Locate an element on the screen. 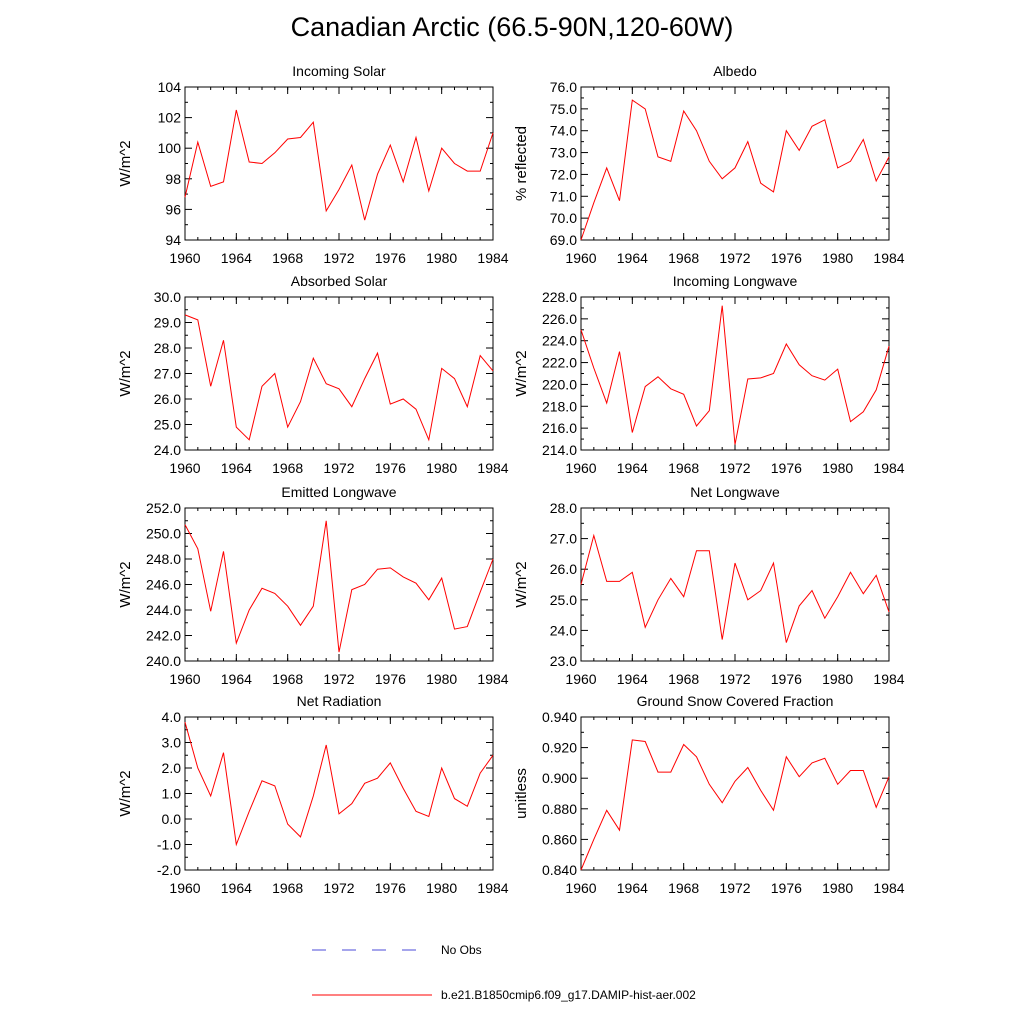  figure-title: Canadian Arctic (66.5-90N,120-60W) is located at coordinates (512, 27).